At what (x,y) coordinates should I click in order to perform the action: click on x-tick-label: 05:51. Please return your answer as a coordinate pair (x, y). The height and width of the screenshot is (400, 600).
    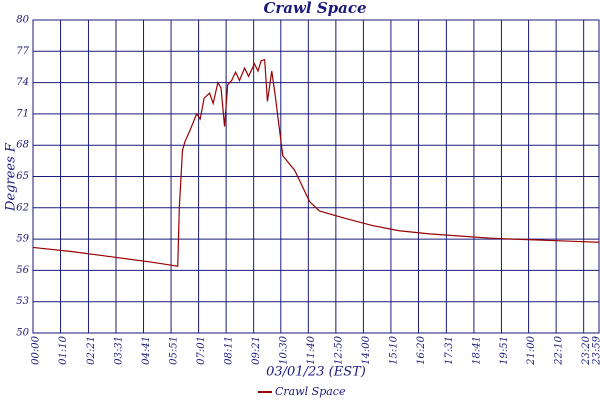
    Looking at the image, I should click on (174, 350).